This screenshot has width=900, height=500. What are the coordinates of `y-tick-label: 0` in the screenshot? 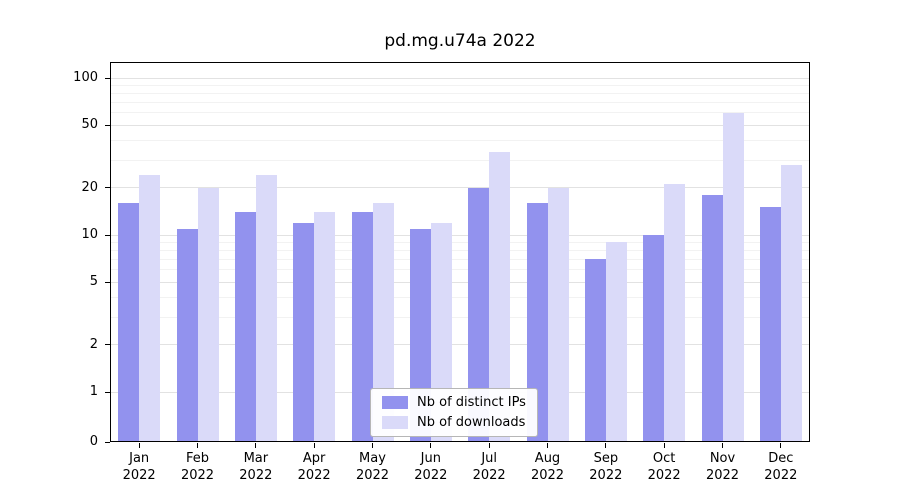 It's located at (93, 441).